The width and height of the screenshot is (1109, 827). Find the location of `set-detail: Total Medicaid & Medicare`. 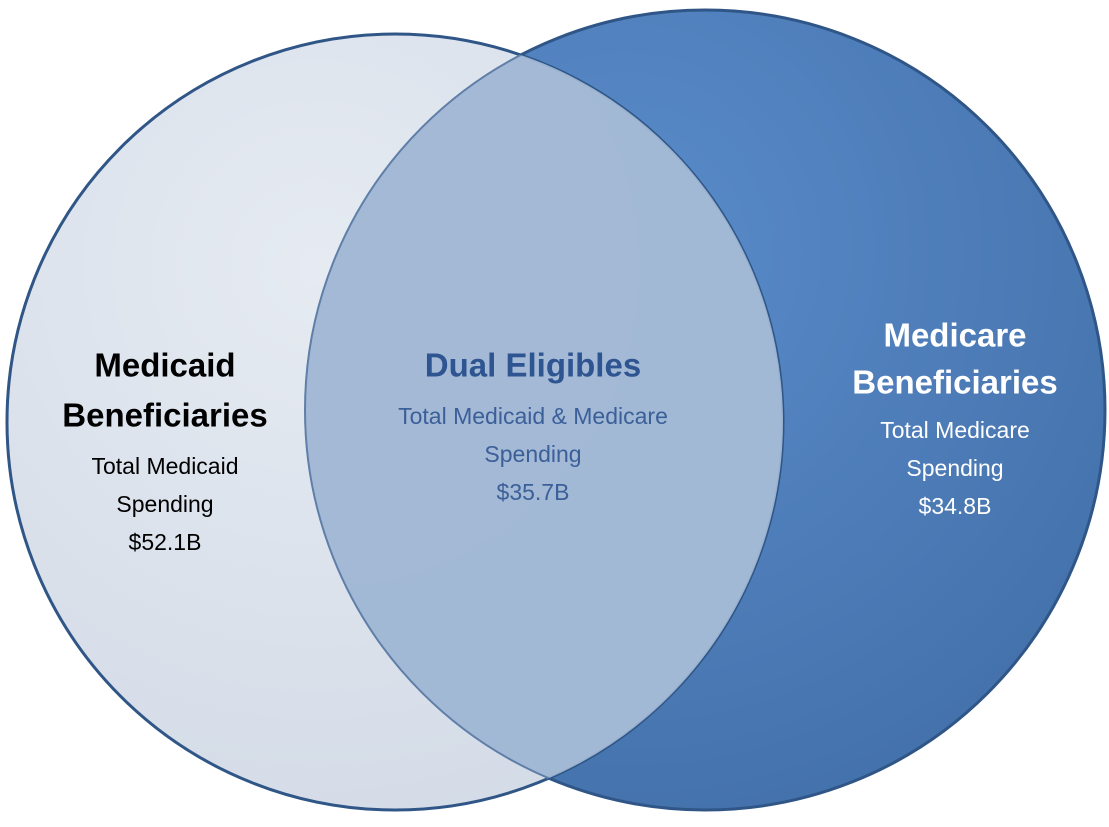

set-detail: Total Medicaid & Medicare is located at coordinates (533, 416).